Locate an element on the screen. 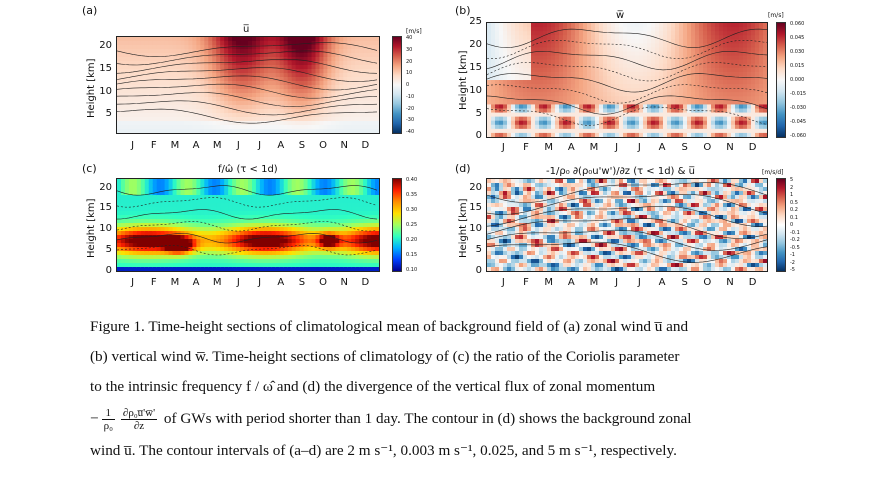 This screenshot has width=873, height=482. panel-letter: (b) is located at coordinates (463, 10).